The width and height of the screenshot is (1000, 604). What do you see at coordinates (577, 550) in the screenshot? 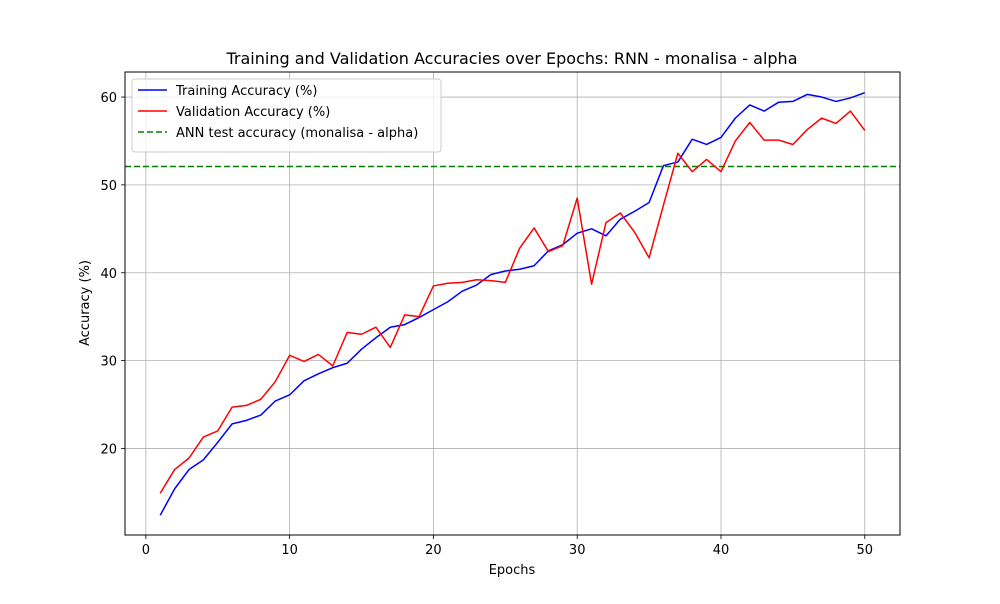
I see `x-tick-label: 30` at bounding box center [577, 550].